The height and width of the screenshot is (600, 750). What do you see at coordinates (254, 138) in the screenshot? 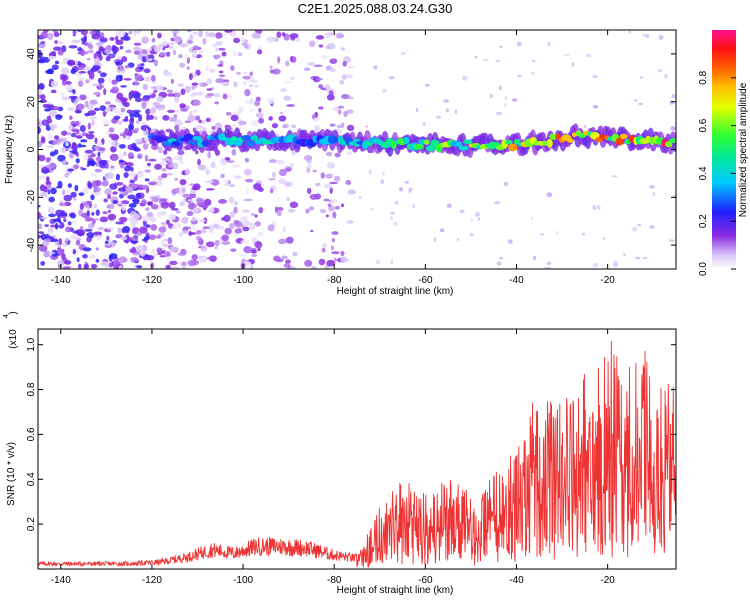
I see `signal-blob` at bounding box center [254, 138].